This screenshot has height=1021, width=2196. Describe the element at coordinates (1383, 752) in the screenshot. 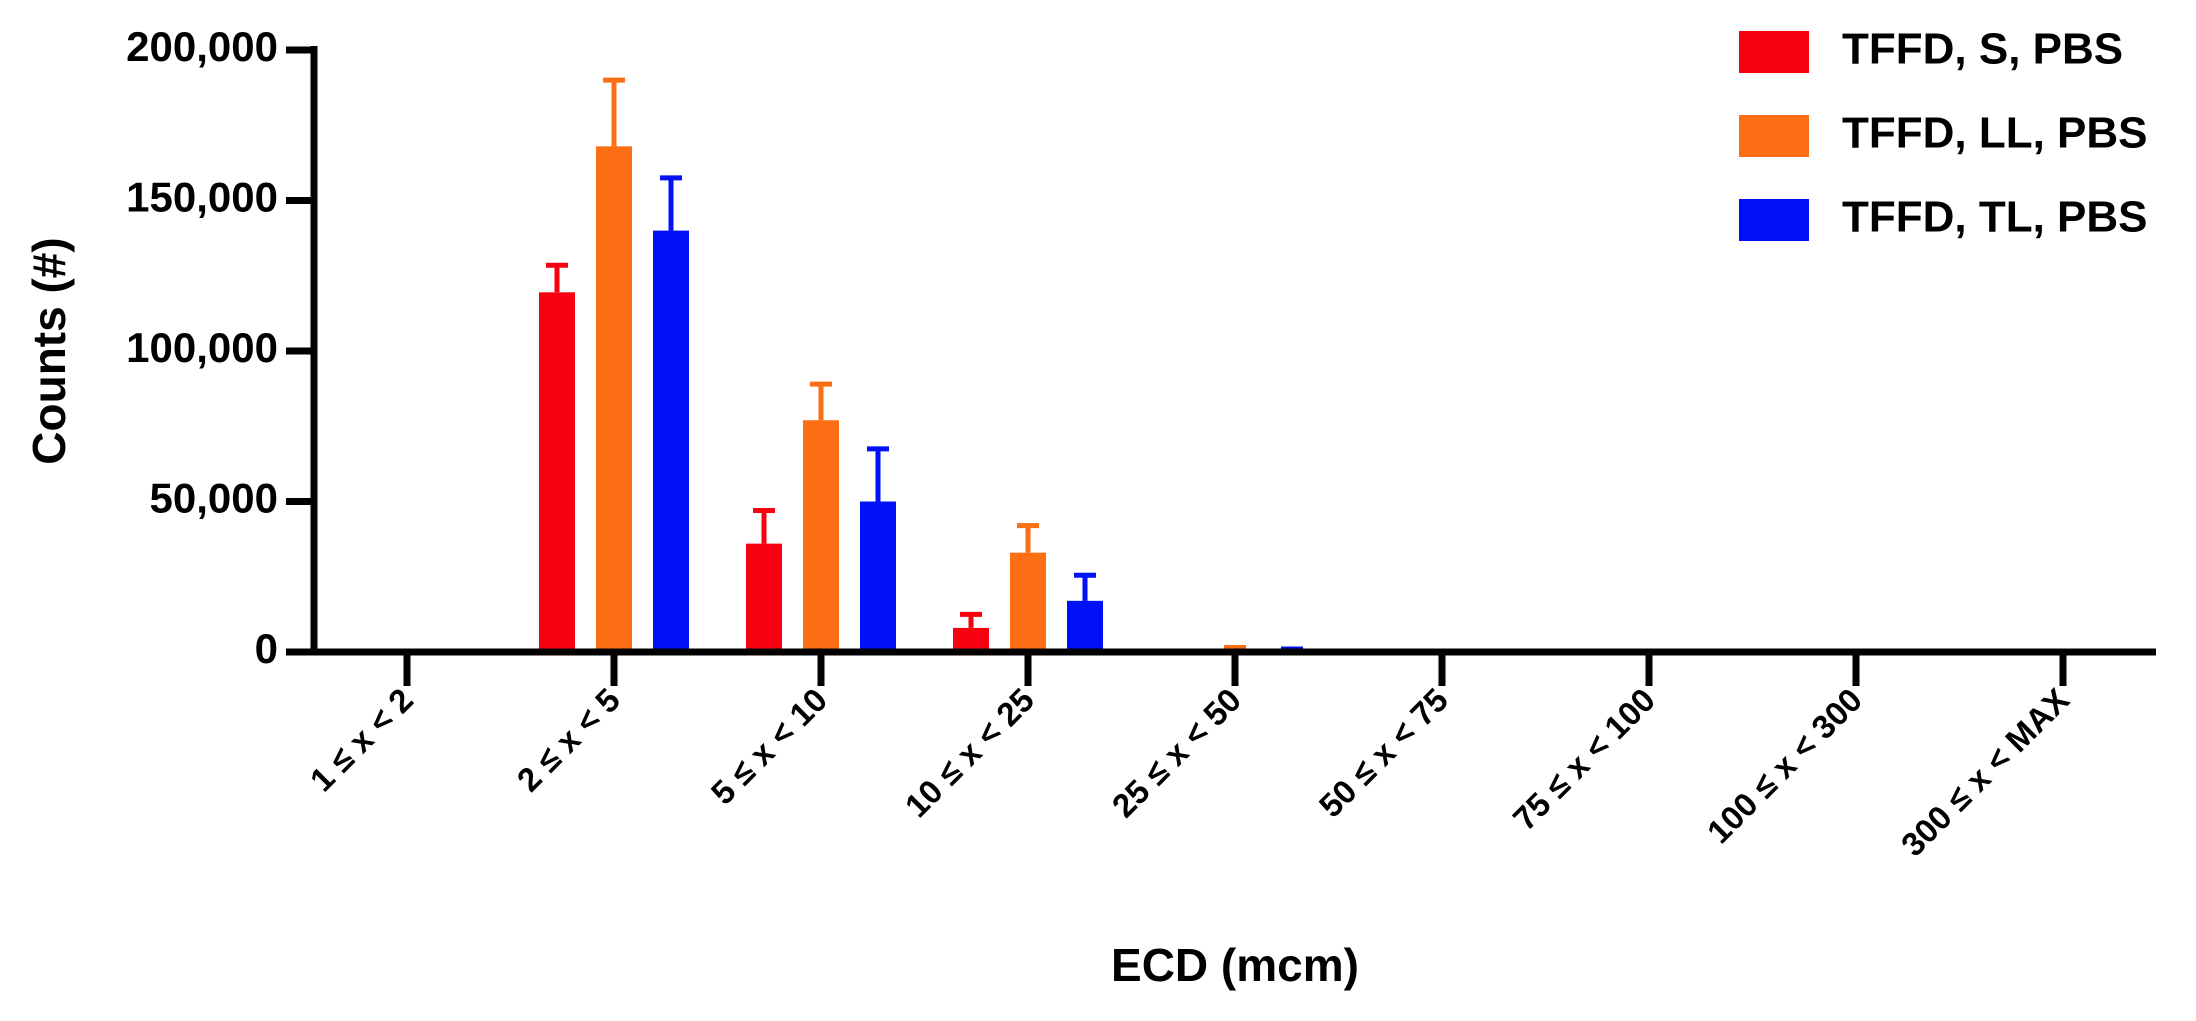

I see `x-tick-label: 50 ≤ x < 75` at that location.